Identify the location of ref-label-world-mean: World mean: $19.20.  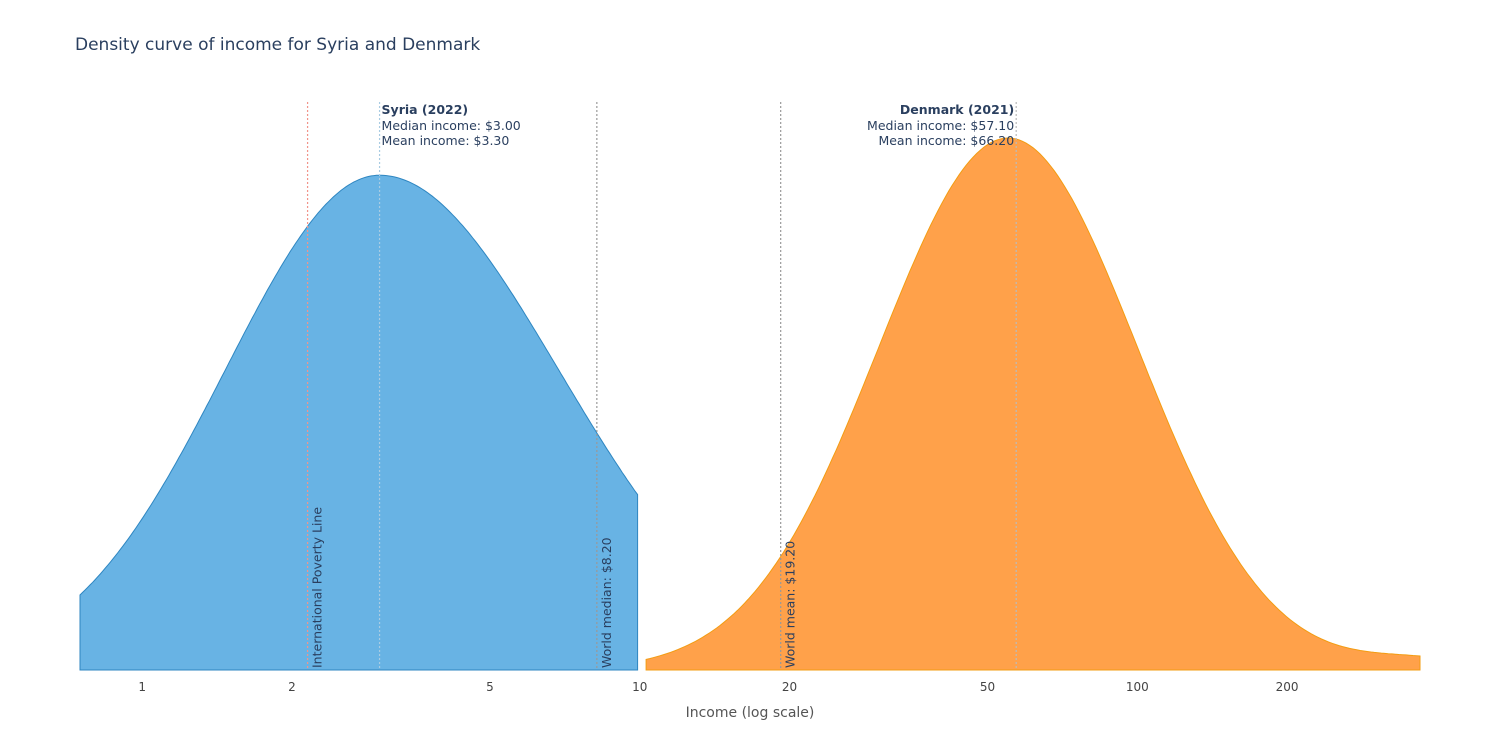
(790, 604).